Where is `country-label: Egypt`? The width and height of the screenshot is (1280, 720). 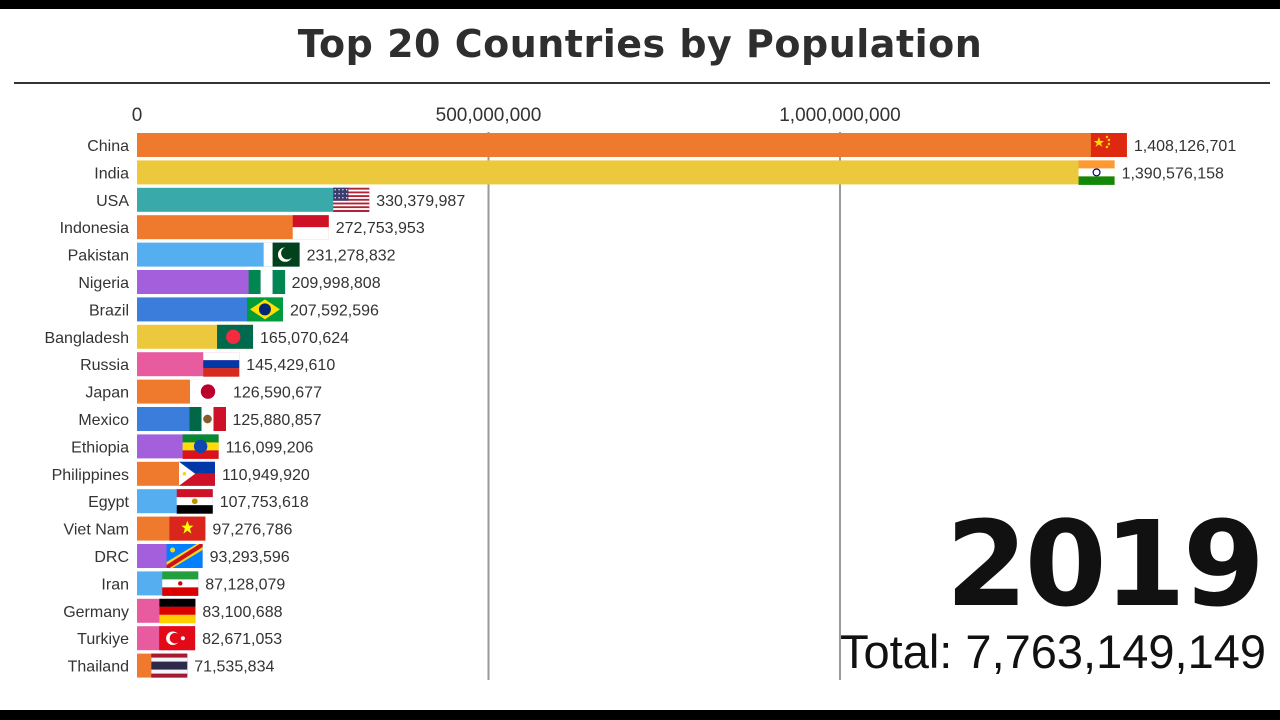 country-label: Egypt is located at coordinates (108, 502).